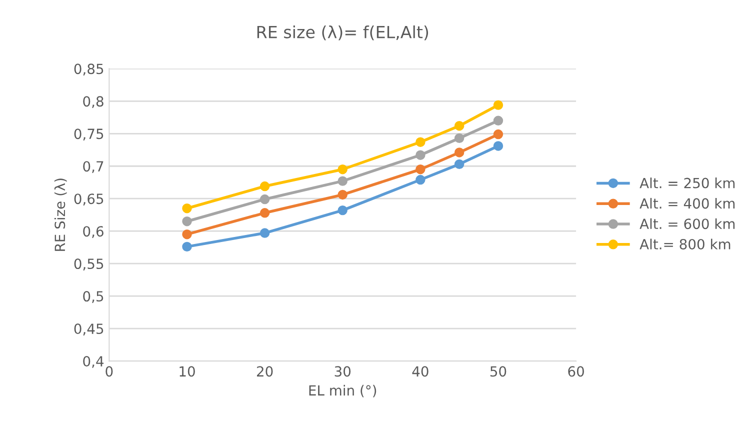 This screenshot has height=443, width=753. Describe the element at coordinates (93, 362) in the screenshot. I see `y-tick-label: 0,4` at that location.